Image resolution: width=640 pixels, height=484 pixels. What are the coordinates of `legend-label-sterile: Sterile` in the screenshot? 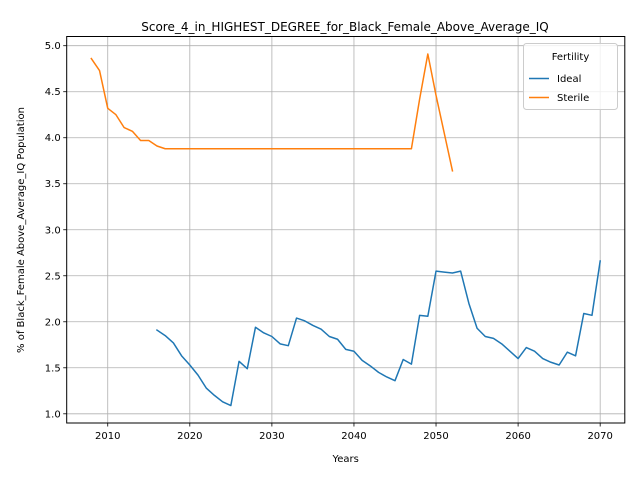 It's located at (573, 98).